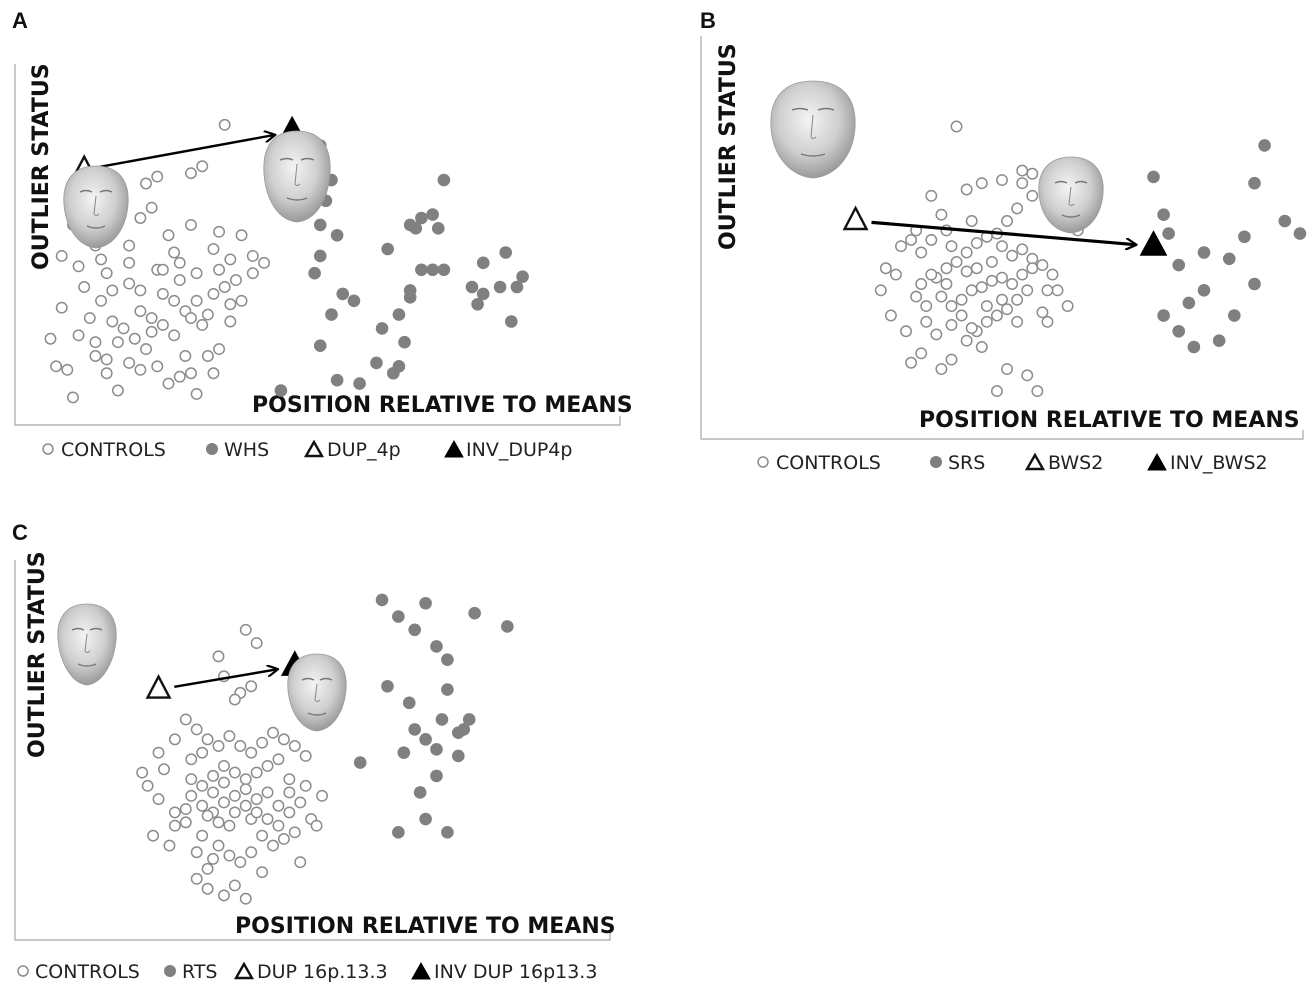 The height and width of the screenshot is (983, 1309). I want to click on legend-marker-controls, so click(763, 462).